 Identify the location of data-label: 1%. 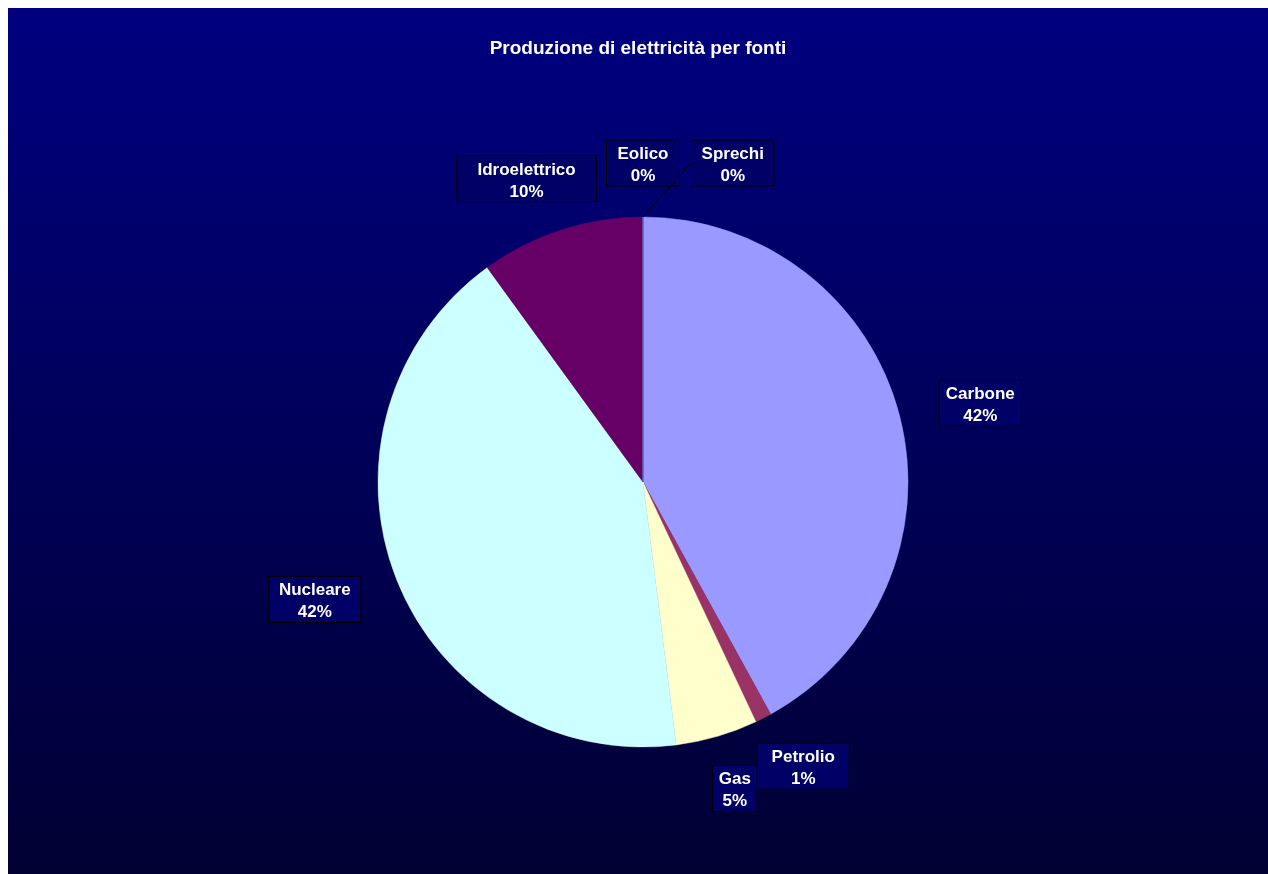
(803, 779).